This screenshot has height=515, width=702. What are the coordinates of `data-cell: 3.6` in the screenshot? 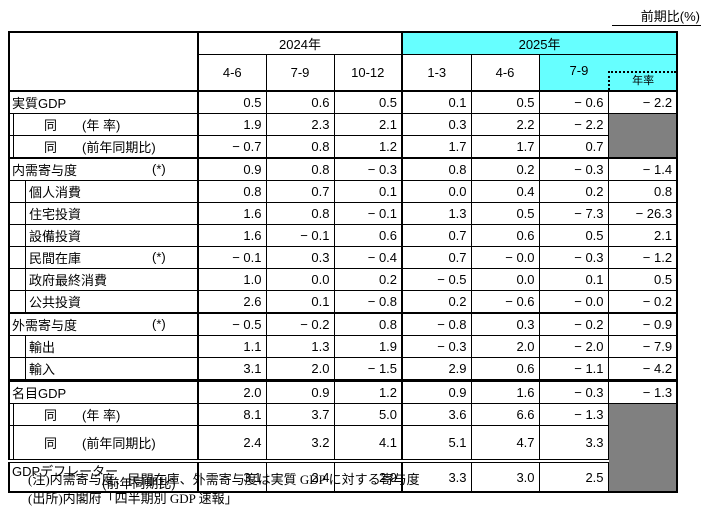 It's located at (436, 414).